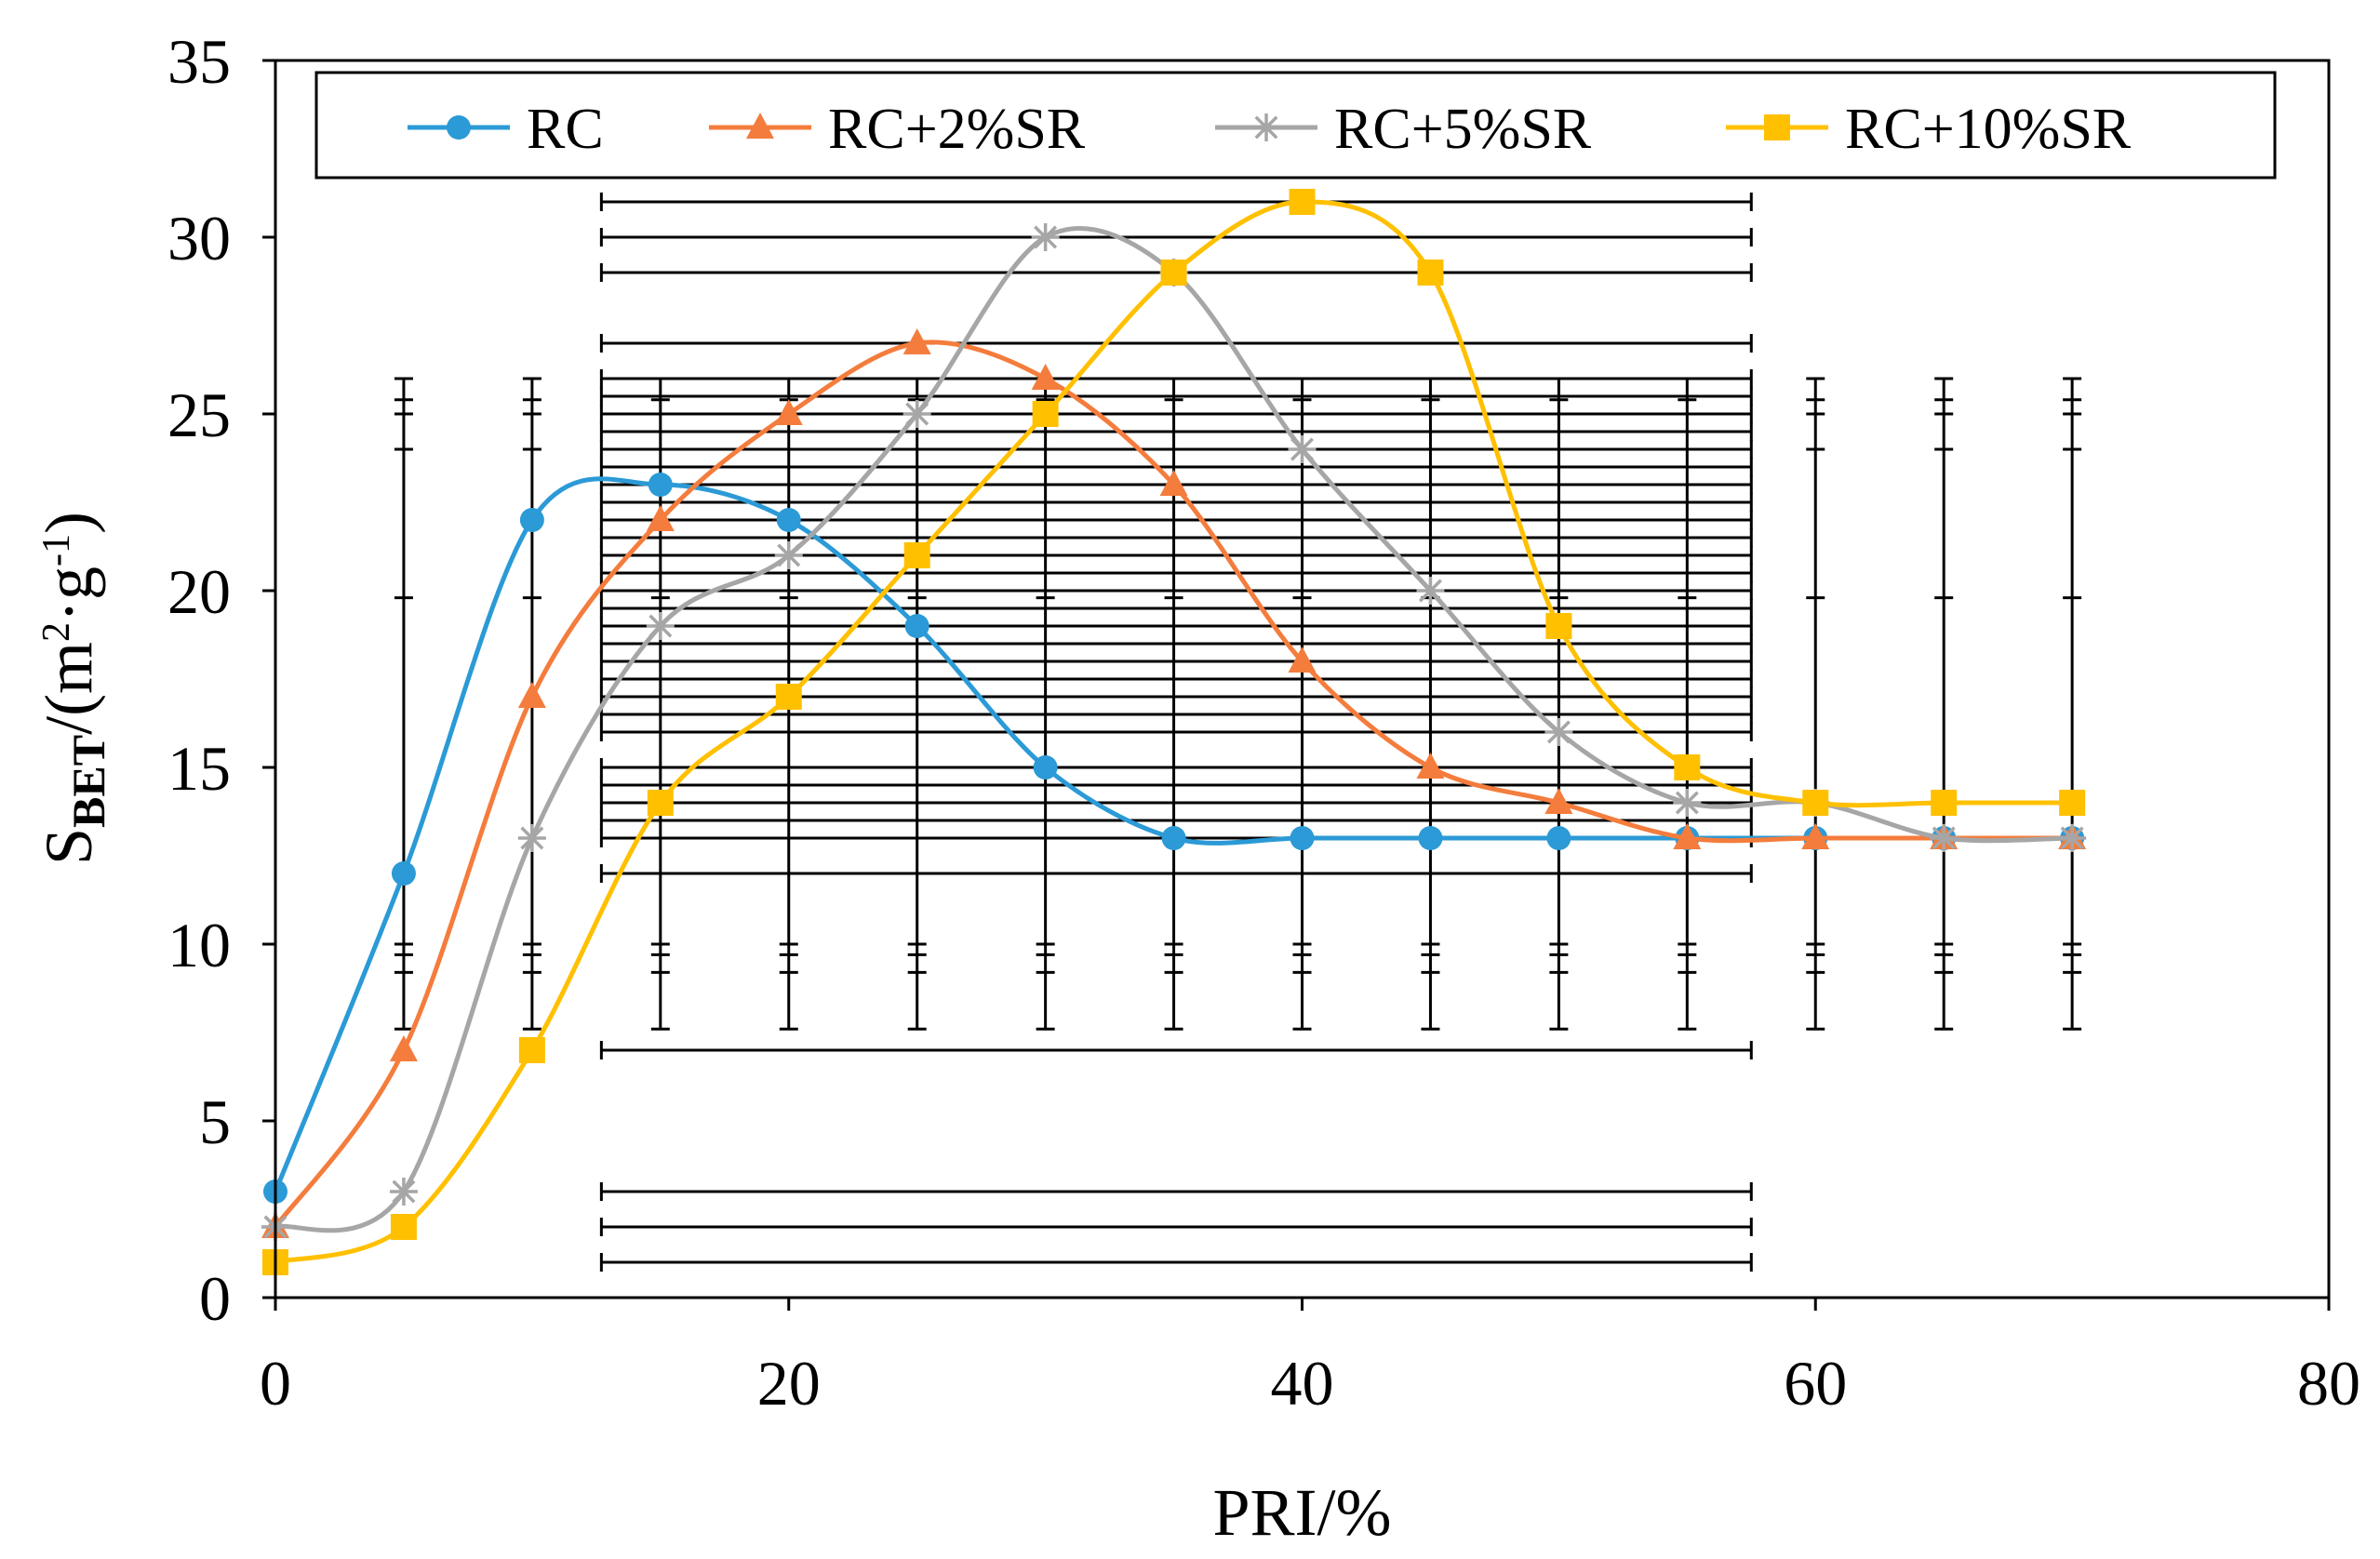 The image size is (2380, 1559). What do you see at coordinates (215, 1122) in the screenshot?
I see `y-tick-label: 5` at bounding box center [215, 1122].